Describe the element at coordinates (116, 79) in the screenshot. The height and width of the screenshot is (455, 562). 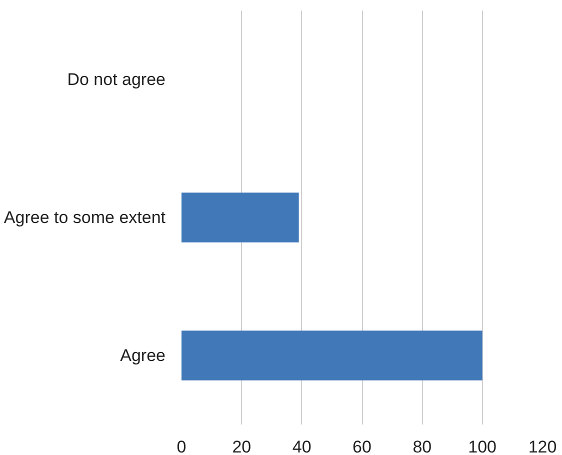
I see `y-tick-label: Do not agree` at that location.